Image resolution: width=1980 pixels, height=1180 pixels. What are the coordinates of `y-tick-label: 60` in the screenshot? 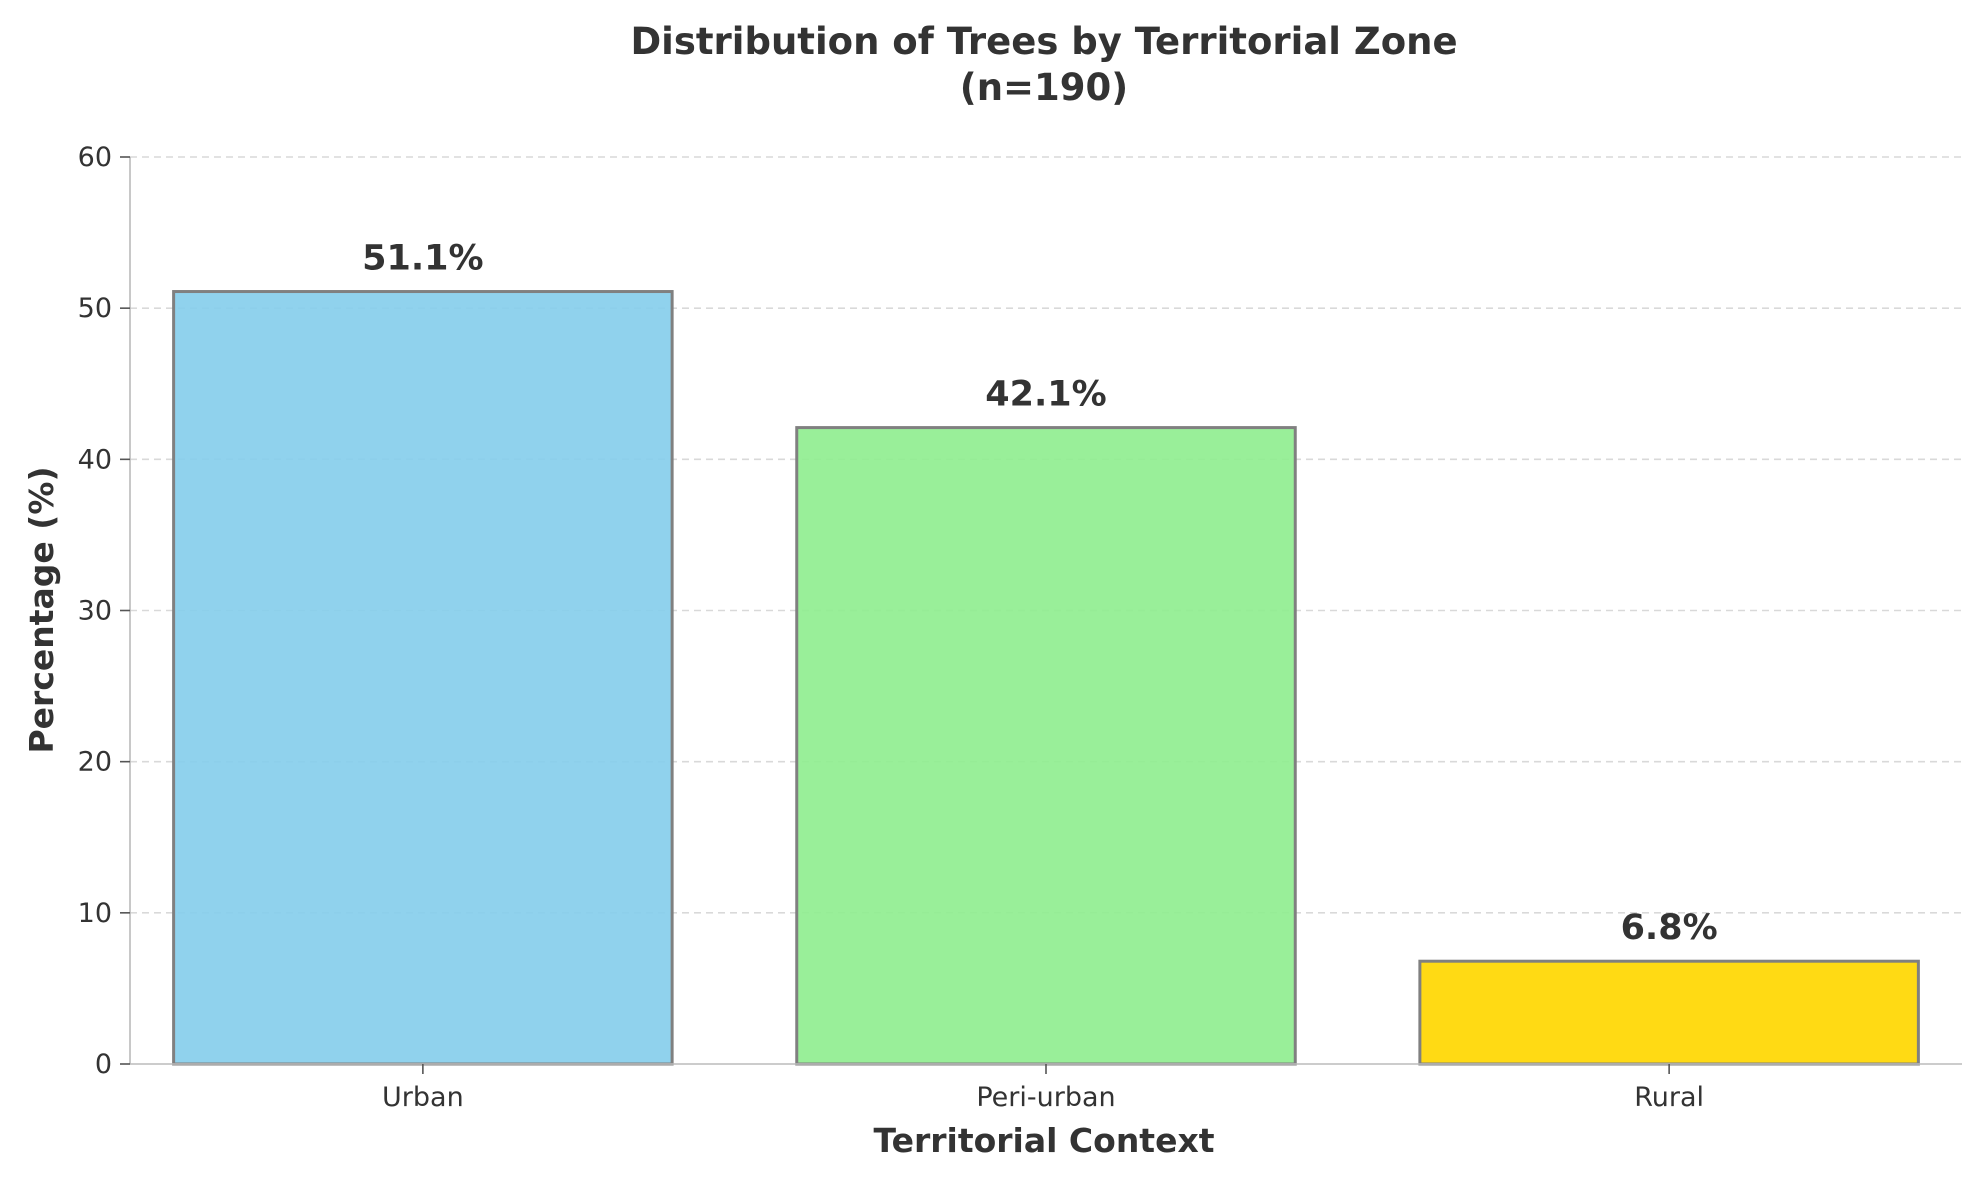 It's located at (95, 157).